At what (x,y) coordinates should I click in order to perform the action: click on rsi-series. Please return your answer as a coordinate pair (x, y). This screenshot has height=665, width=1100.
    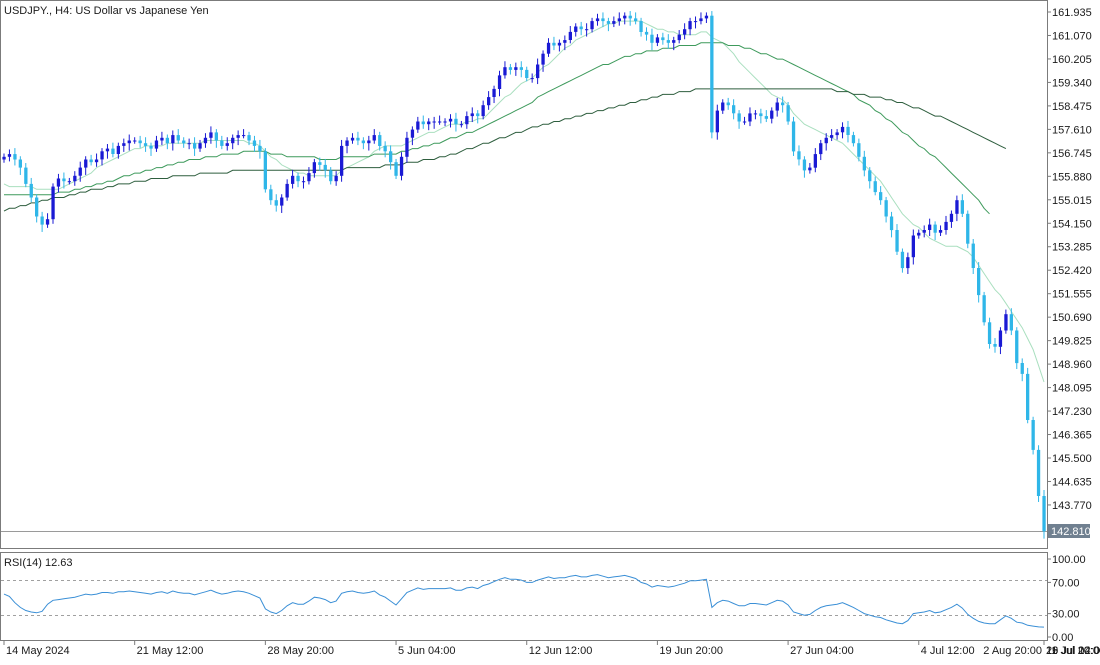
    Looking at the image, I should click on (524, 601).